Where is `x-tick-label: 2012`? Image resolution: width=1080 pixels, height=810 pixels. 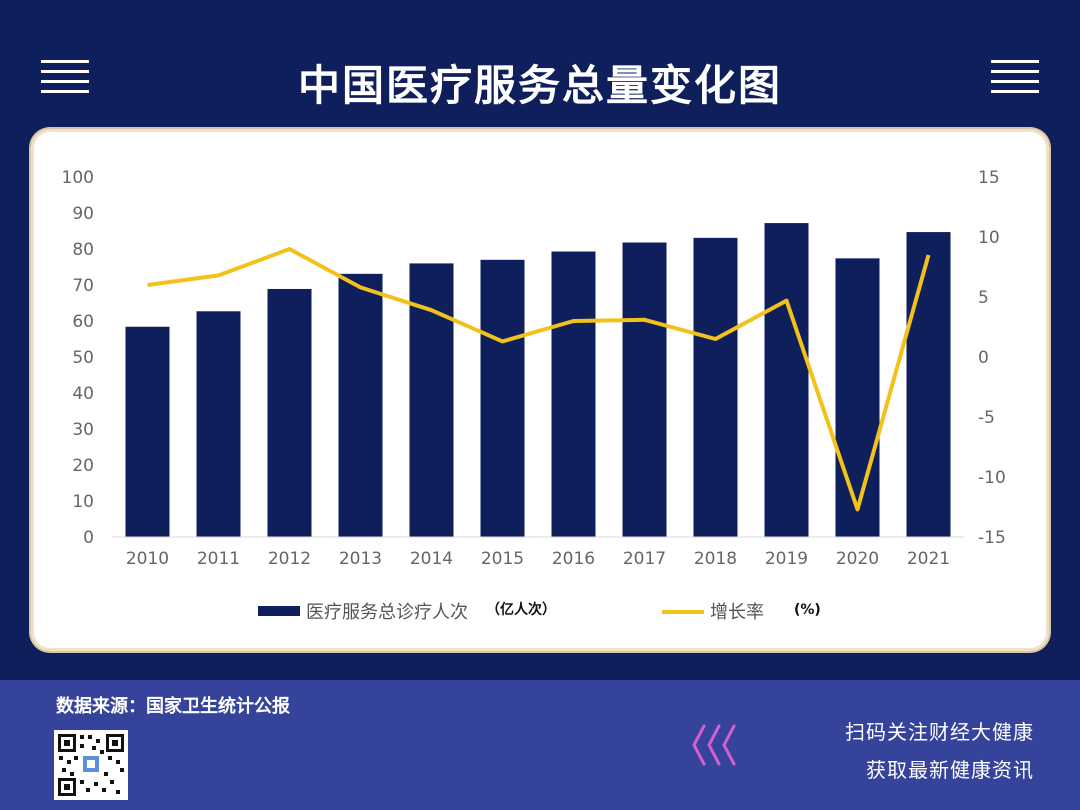
x-tick-label: 2012 is located at coordinates (289, 559).